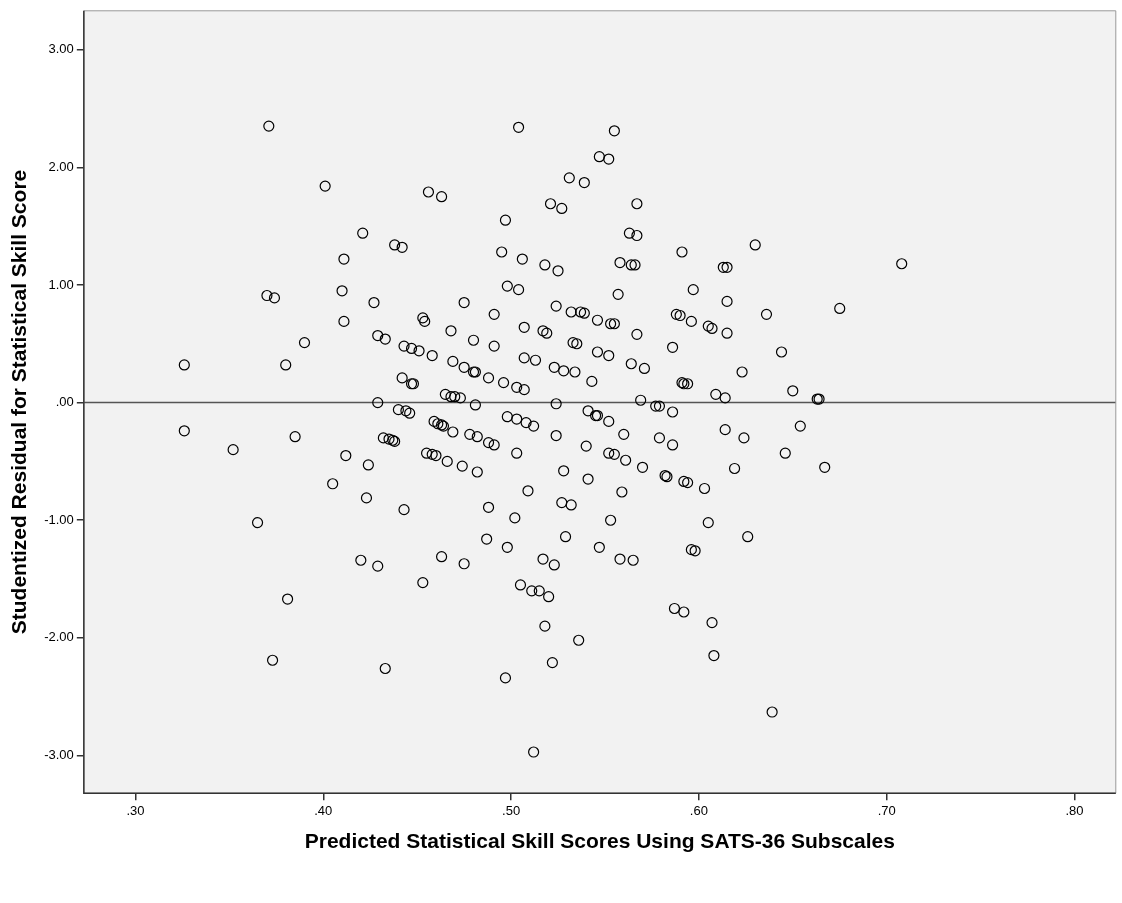 The image size is (1122, 903). I want to click on y-tick-label: -3.00, so click(59, 755).